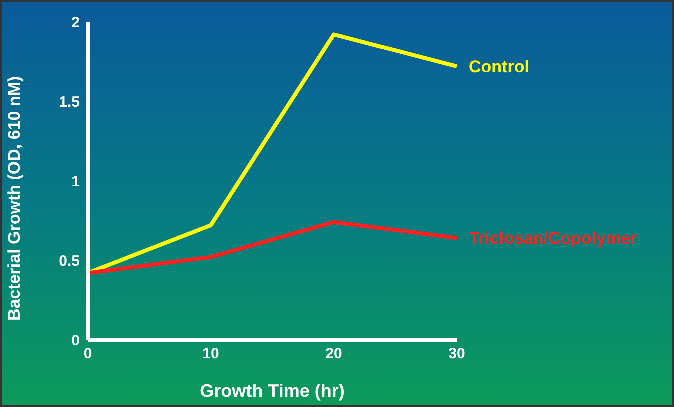 The width and height of the screenshot is (674, 407). I want to click on y-axis-title: Bacterial Growth (OD, 610 nM), so click(14, 198).